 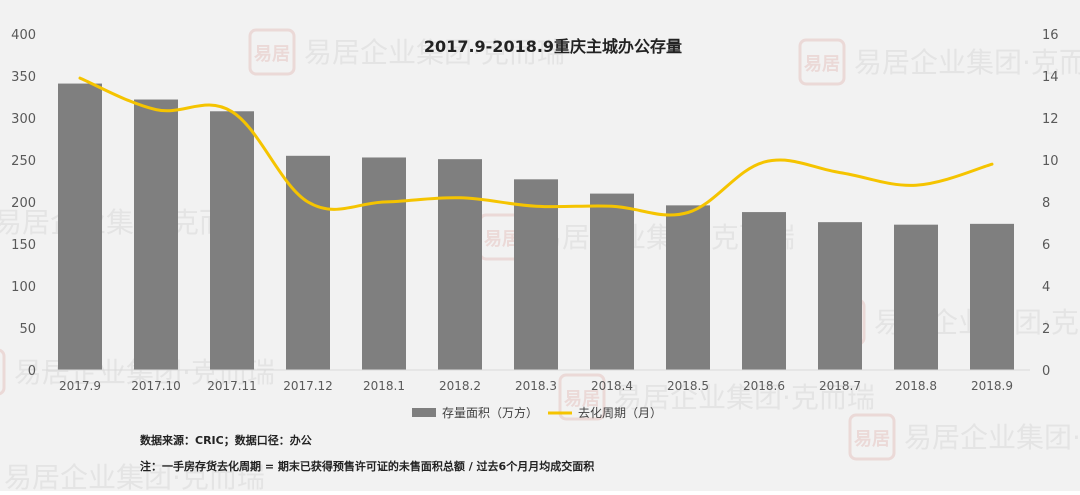 What do you see at coordinates (490, 412) in the screenshot?
I see `legend-label-bar: 存量面积（万方）` at bounding box center [490, 412].